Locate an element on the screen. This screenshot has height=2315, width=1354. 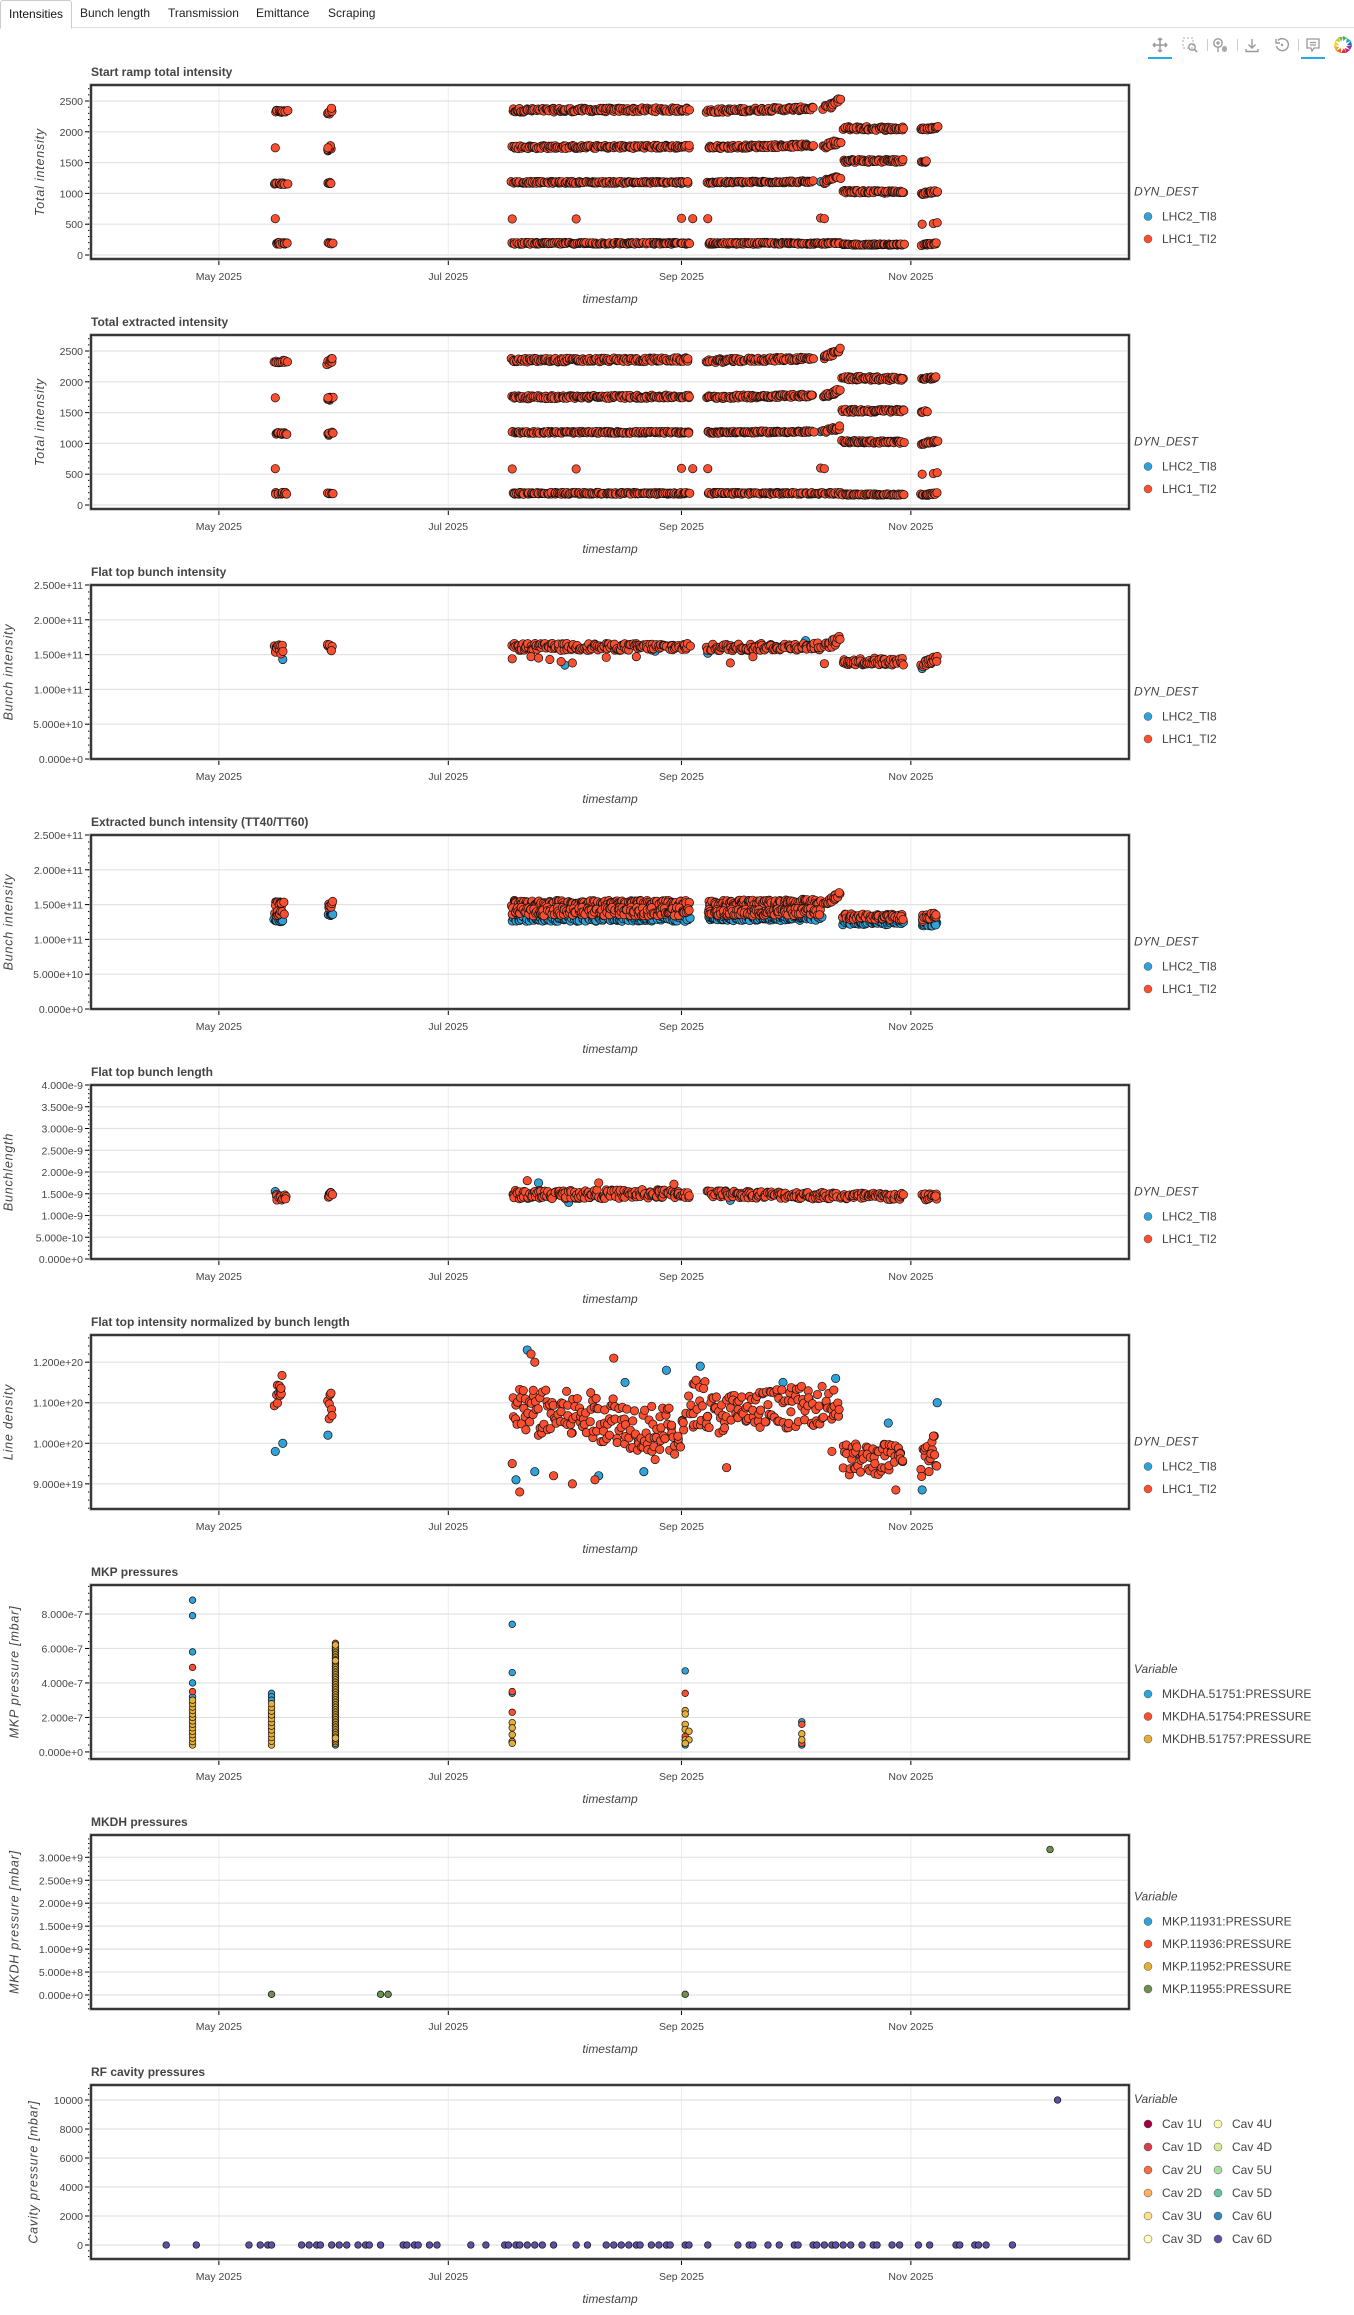
plot-frame is located at coordinates (610, 672).